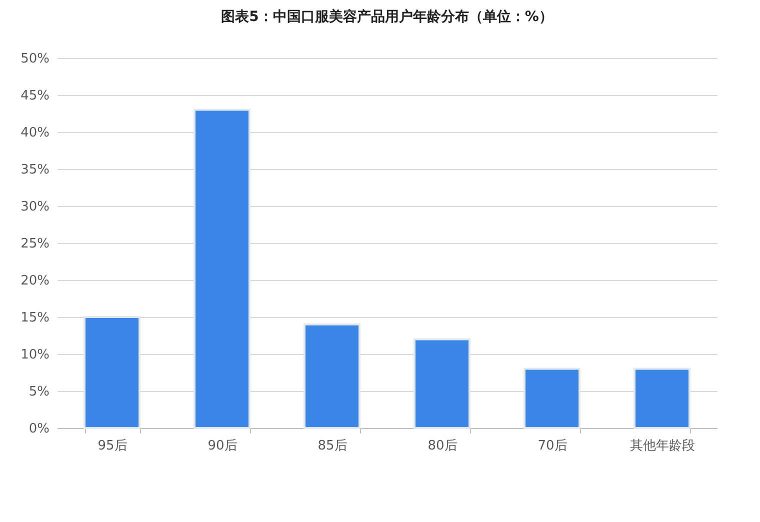 The image size is (760, 522). I want to click on x-tick-label: 90后, so click(223, 446).